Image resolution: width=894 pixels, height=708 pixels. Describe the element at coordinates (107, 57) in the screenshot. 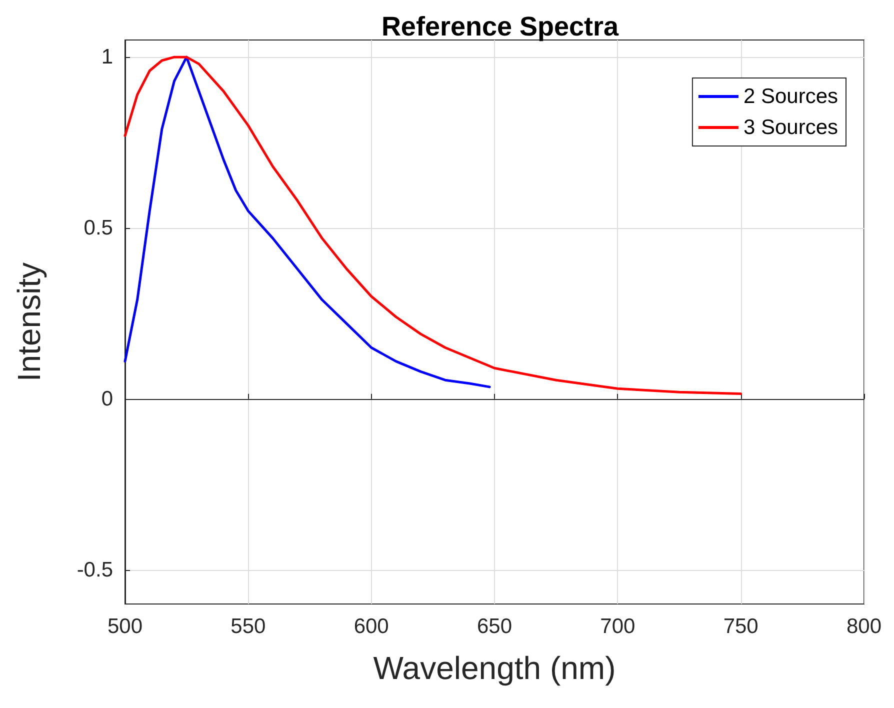

I see `y-tick-label: 1` at that location.